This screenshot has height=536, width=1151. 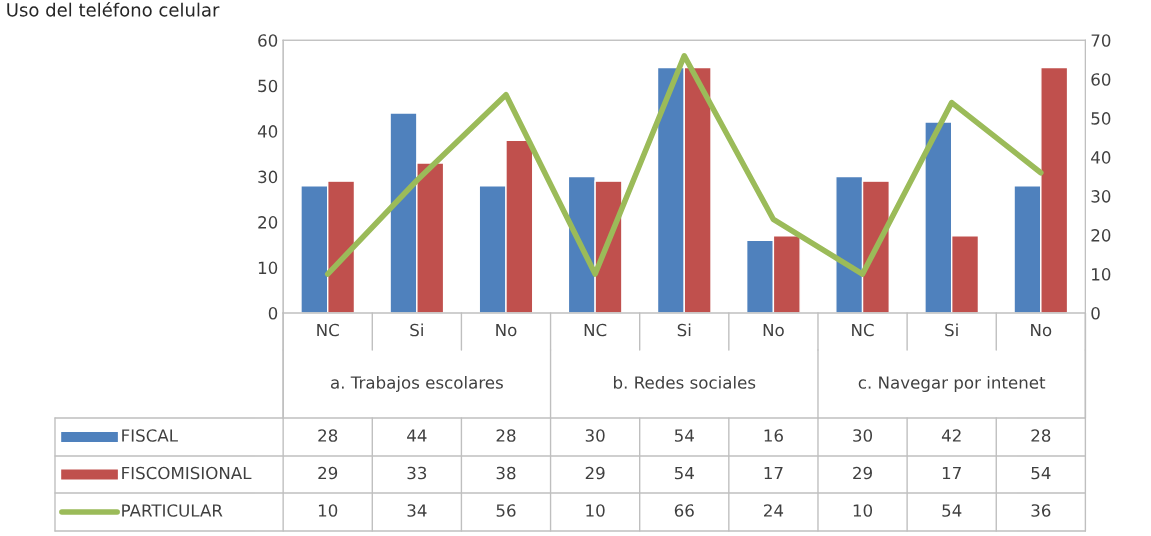 What do you see at coordinates (684, 510) in the screenshot?
I see `data-label: 66` at bounding box center [684, 510].